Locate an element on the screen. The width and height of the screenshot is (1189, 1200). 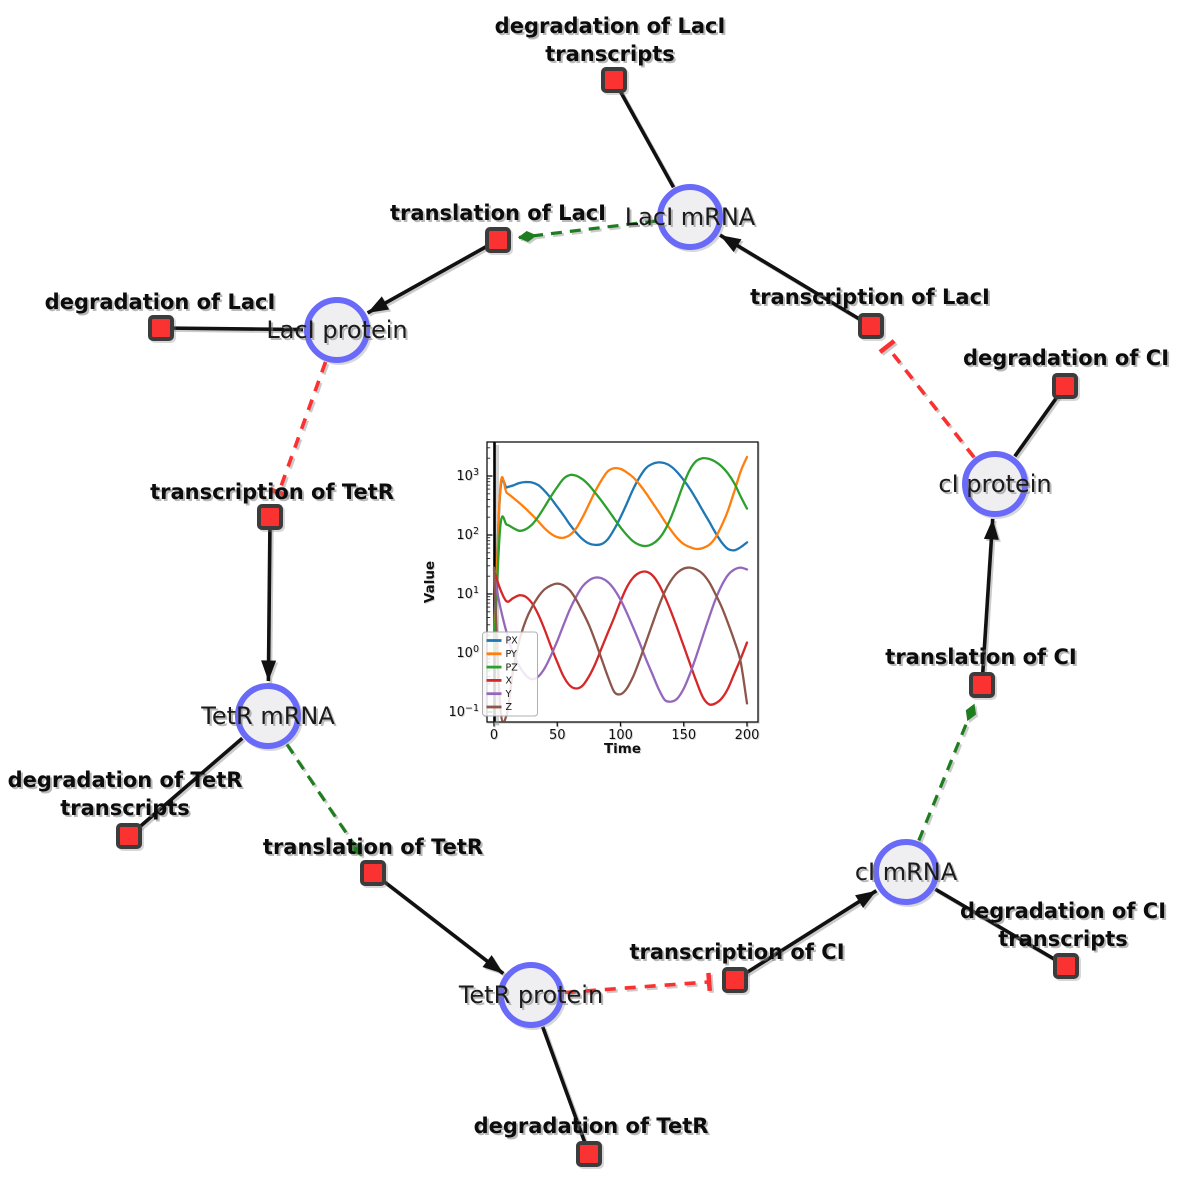
legend-label-Y: Y is located at coordinates (508, 694).